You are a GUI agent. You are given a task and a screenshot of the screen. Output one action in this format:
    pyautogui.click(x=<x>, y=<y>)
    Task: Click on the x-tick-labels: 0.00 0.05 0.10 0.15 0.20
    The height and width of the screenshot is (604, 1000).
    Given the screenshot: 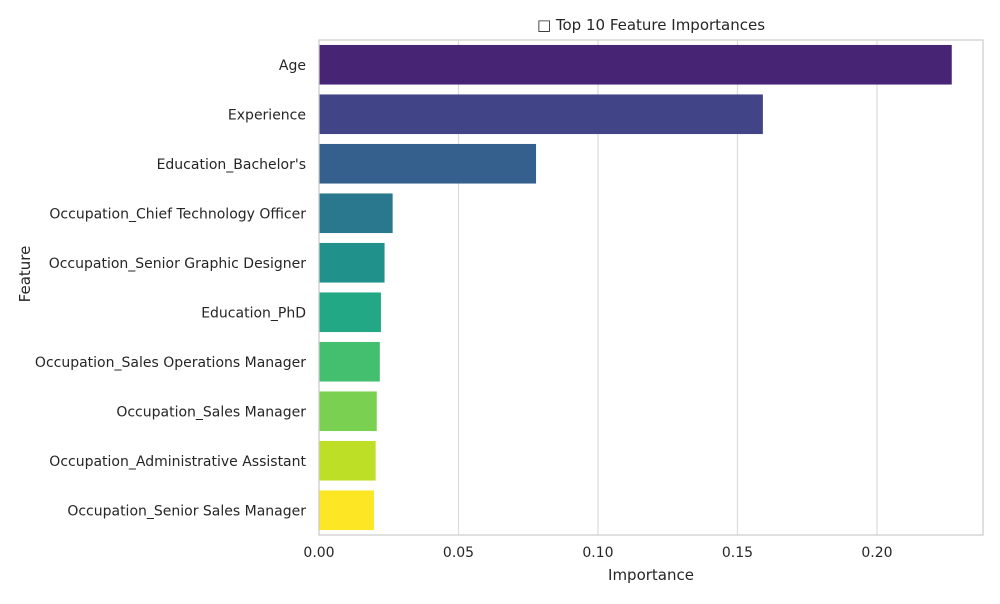 What is the action you would take?
    pyautogui.click(x=597, y=553)
    